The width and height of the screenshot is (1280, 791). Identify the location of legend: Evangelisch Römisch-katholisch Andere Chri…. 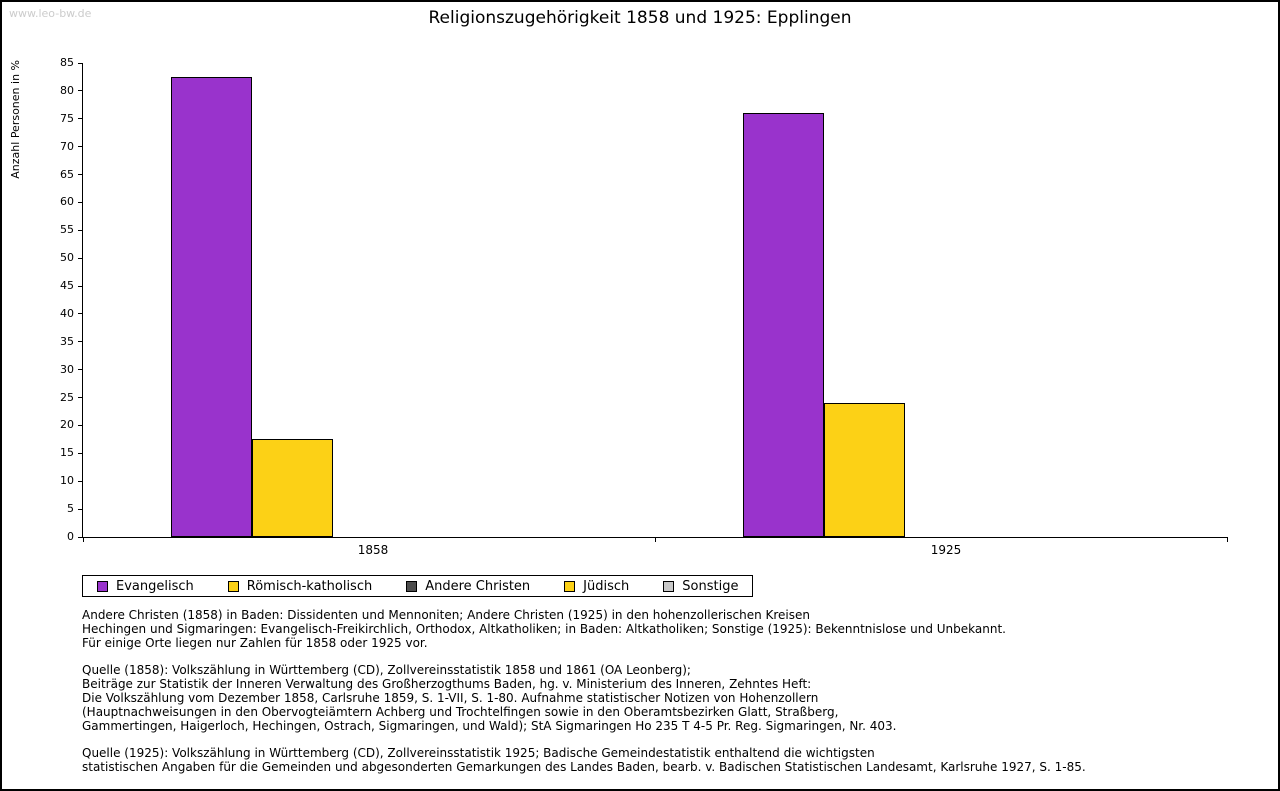
(418, 586).